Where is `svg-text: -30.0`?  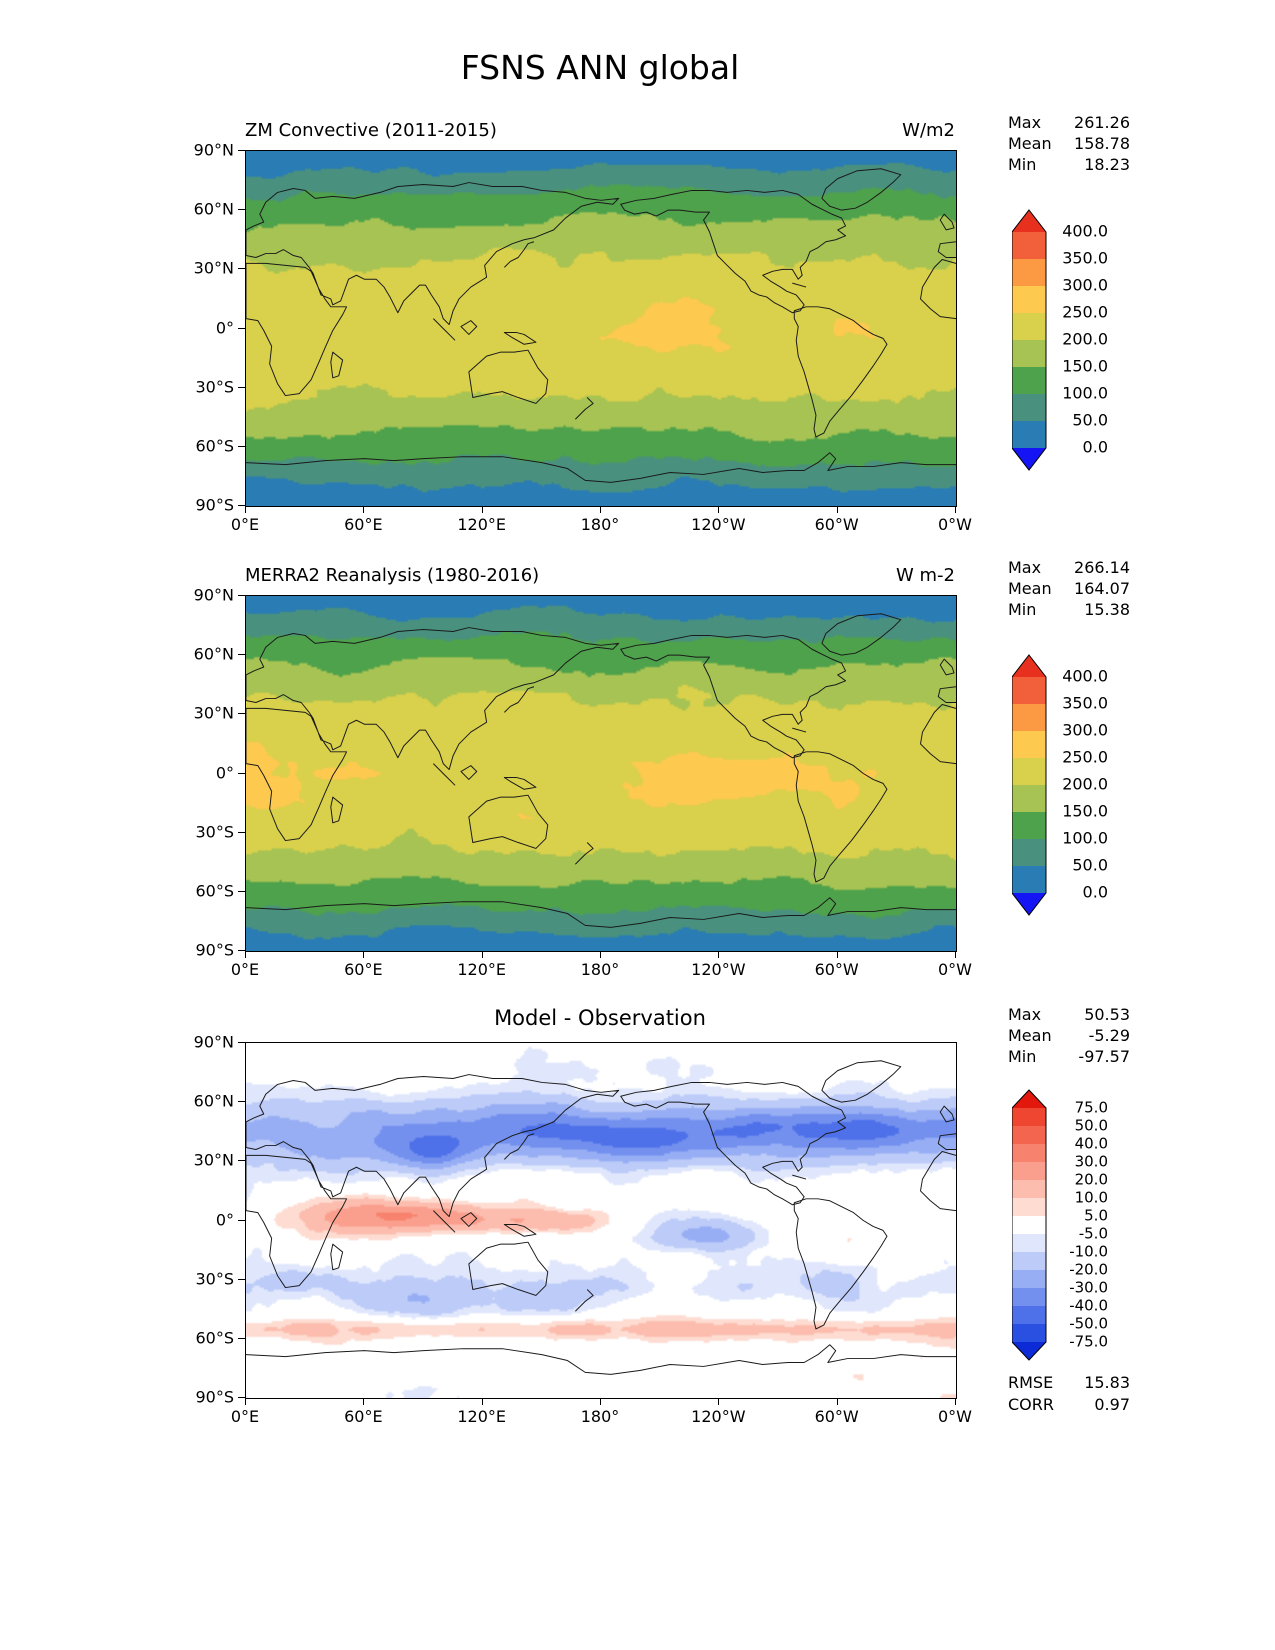
svg-text: -30.0 is located at coordinates (1088, 1288).